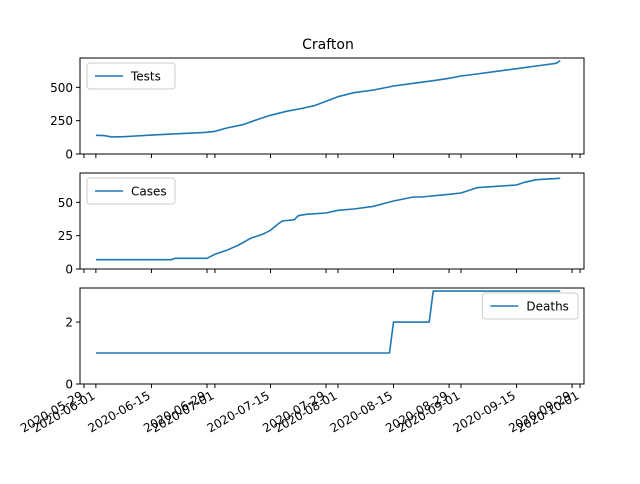 The image size is (640, 484). Describe the element at coordinates (328, 99) in the screenshot. I see `series-line-tests` at that location.